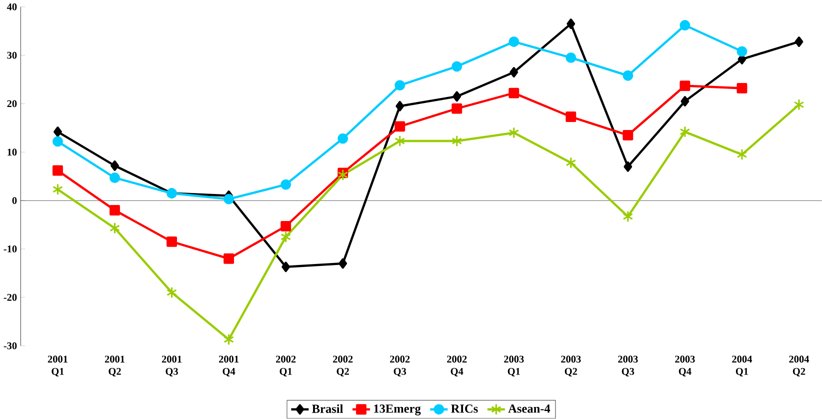 The height and width of the screenshot is (419, 822). Describe the element at coordinates (457, 366) in the screenshot. I see `x-tick-label: 2002 Q4` at that location.